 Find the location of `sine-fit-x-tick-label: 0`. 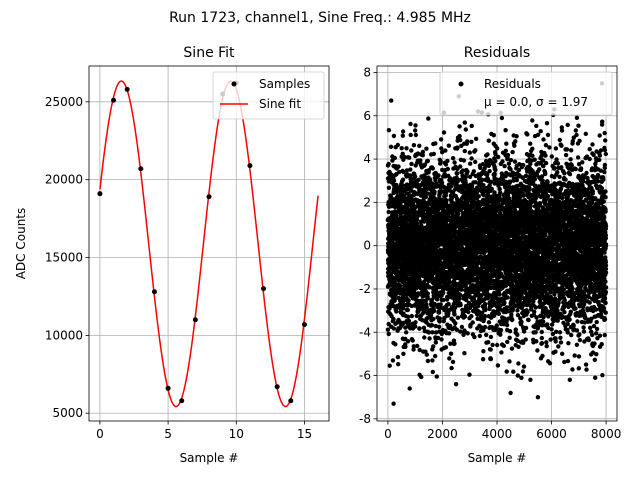

sine-fit-x-tick-label: 0 is located at coordinates (100, 434).